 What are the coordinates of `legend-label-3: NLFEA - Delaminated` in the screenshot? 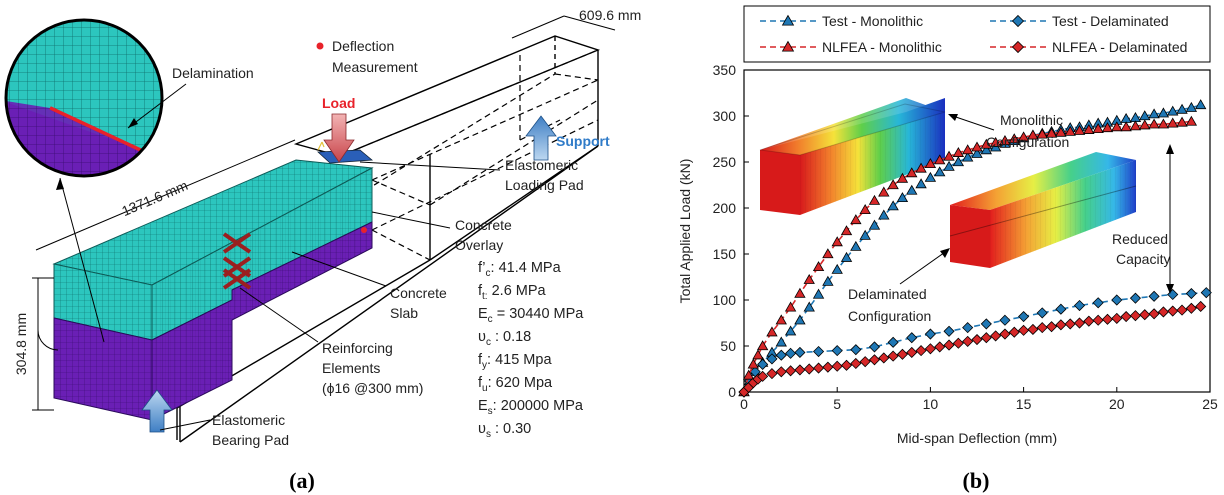 It's located at (1119, 47).